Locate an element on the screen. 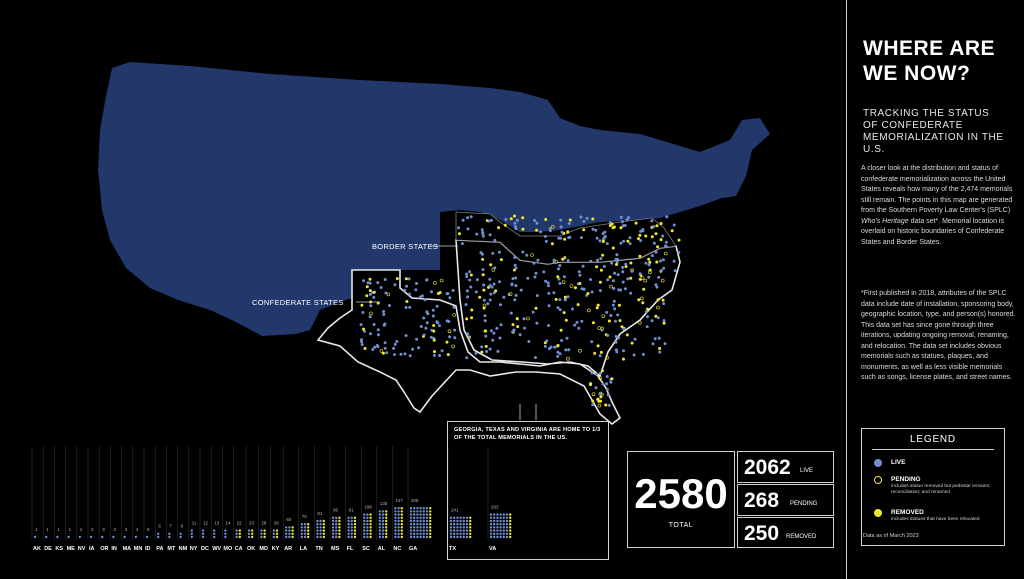 This screenshot has height=579, width=1024. bar-category-label: ID is located at coordinates (148, 549).